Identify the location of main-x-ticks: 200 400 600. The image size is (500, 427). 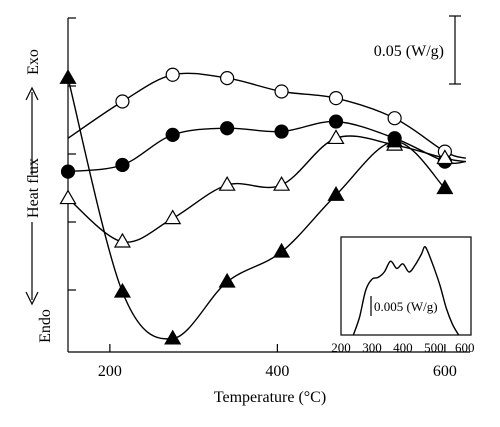
(277, 362).